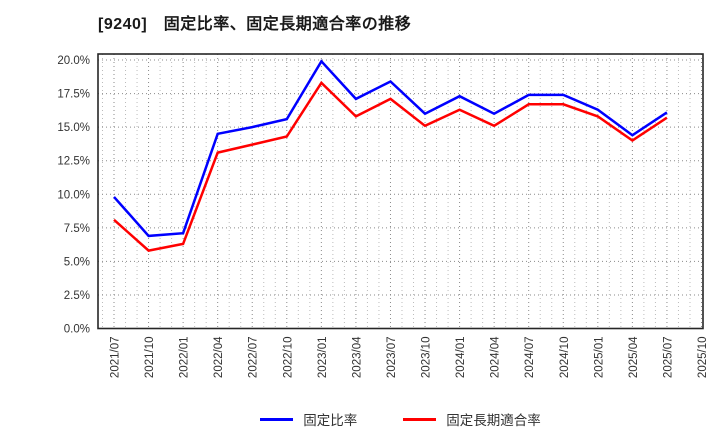  Describe the element at coordinates (420, 419) in the screenshot. I see `legend-line-red-icon` at that location.